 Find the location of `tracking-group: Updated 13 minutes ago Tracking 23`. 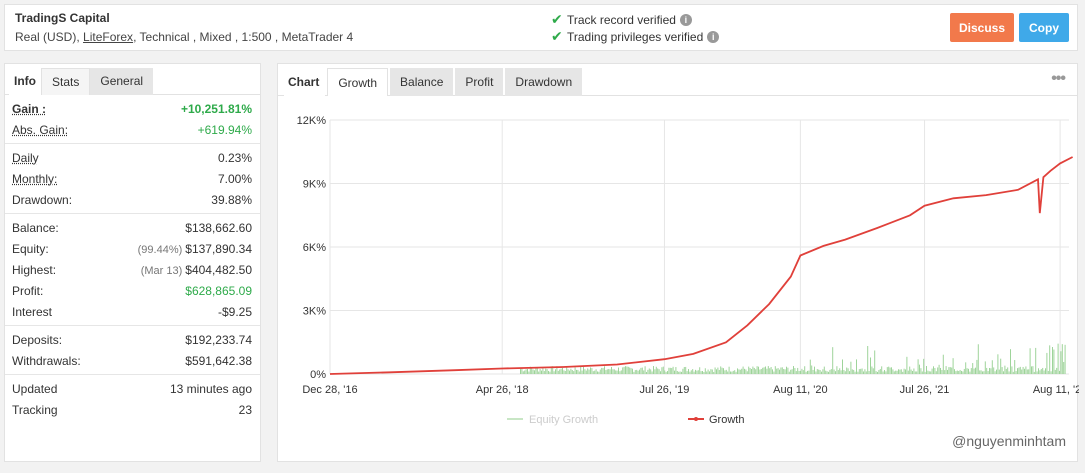

tracking-group: Updated 13 minutes ago Tracking 23 is located at coordinates (132, 399).